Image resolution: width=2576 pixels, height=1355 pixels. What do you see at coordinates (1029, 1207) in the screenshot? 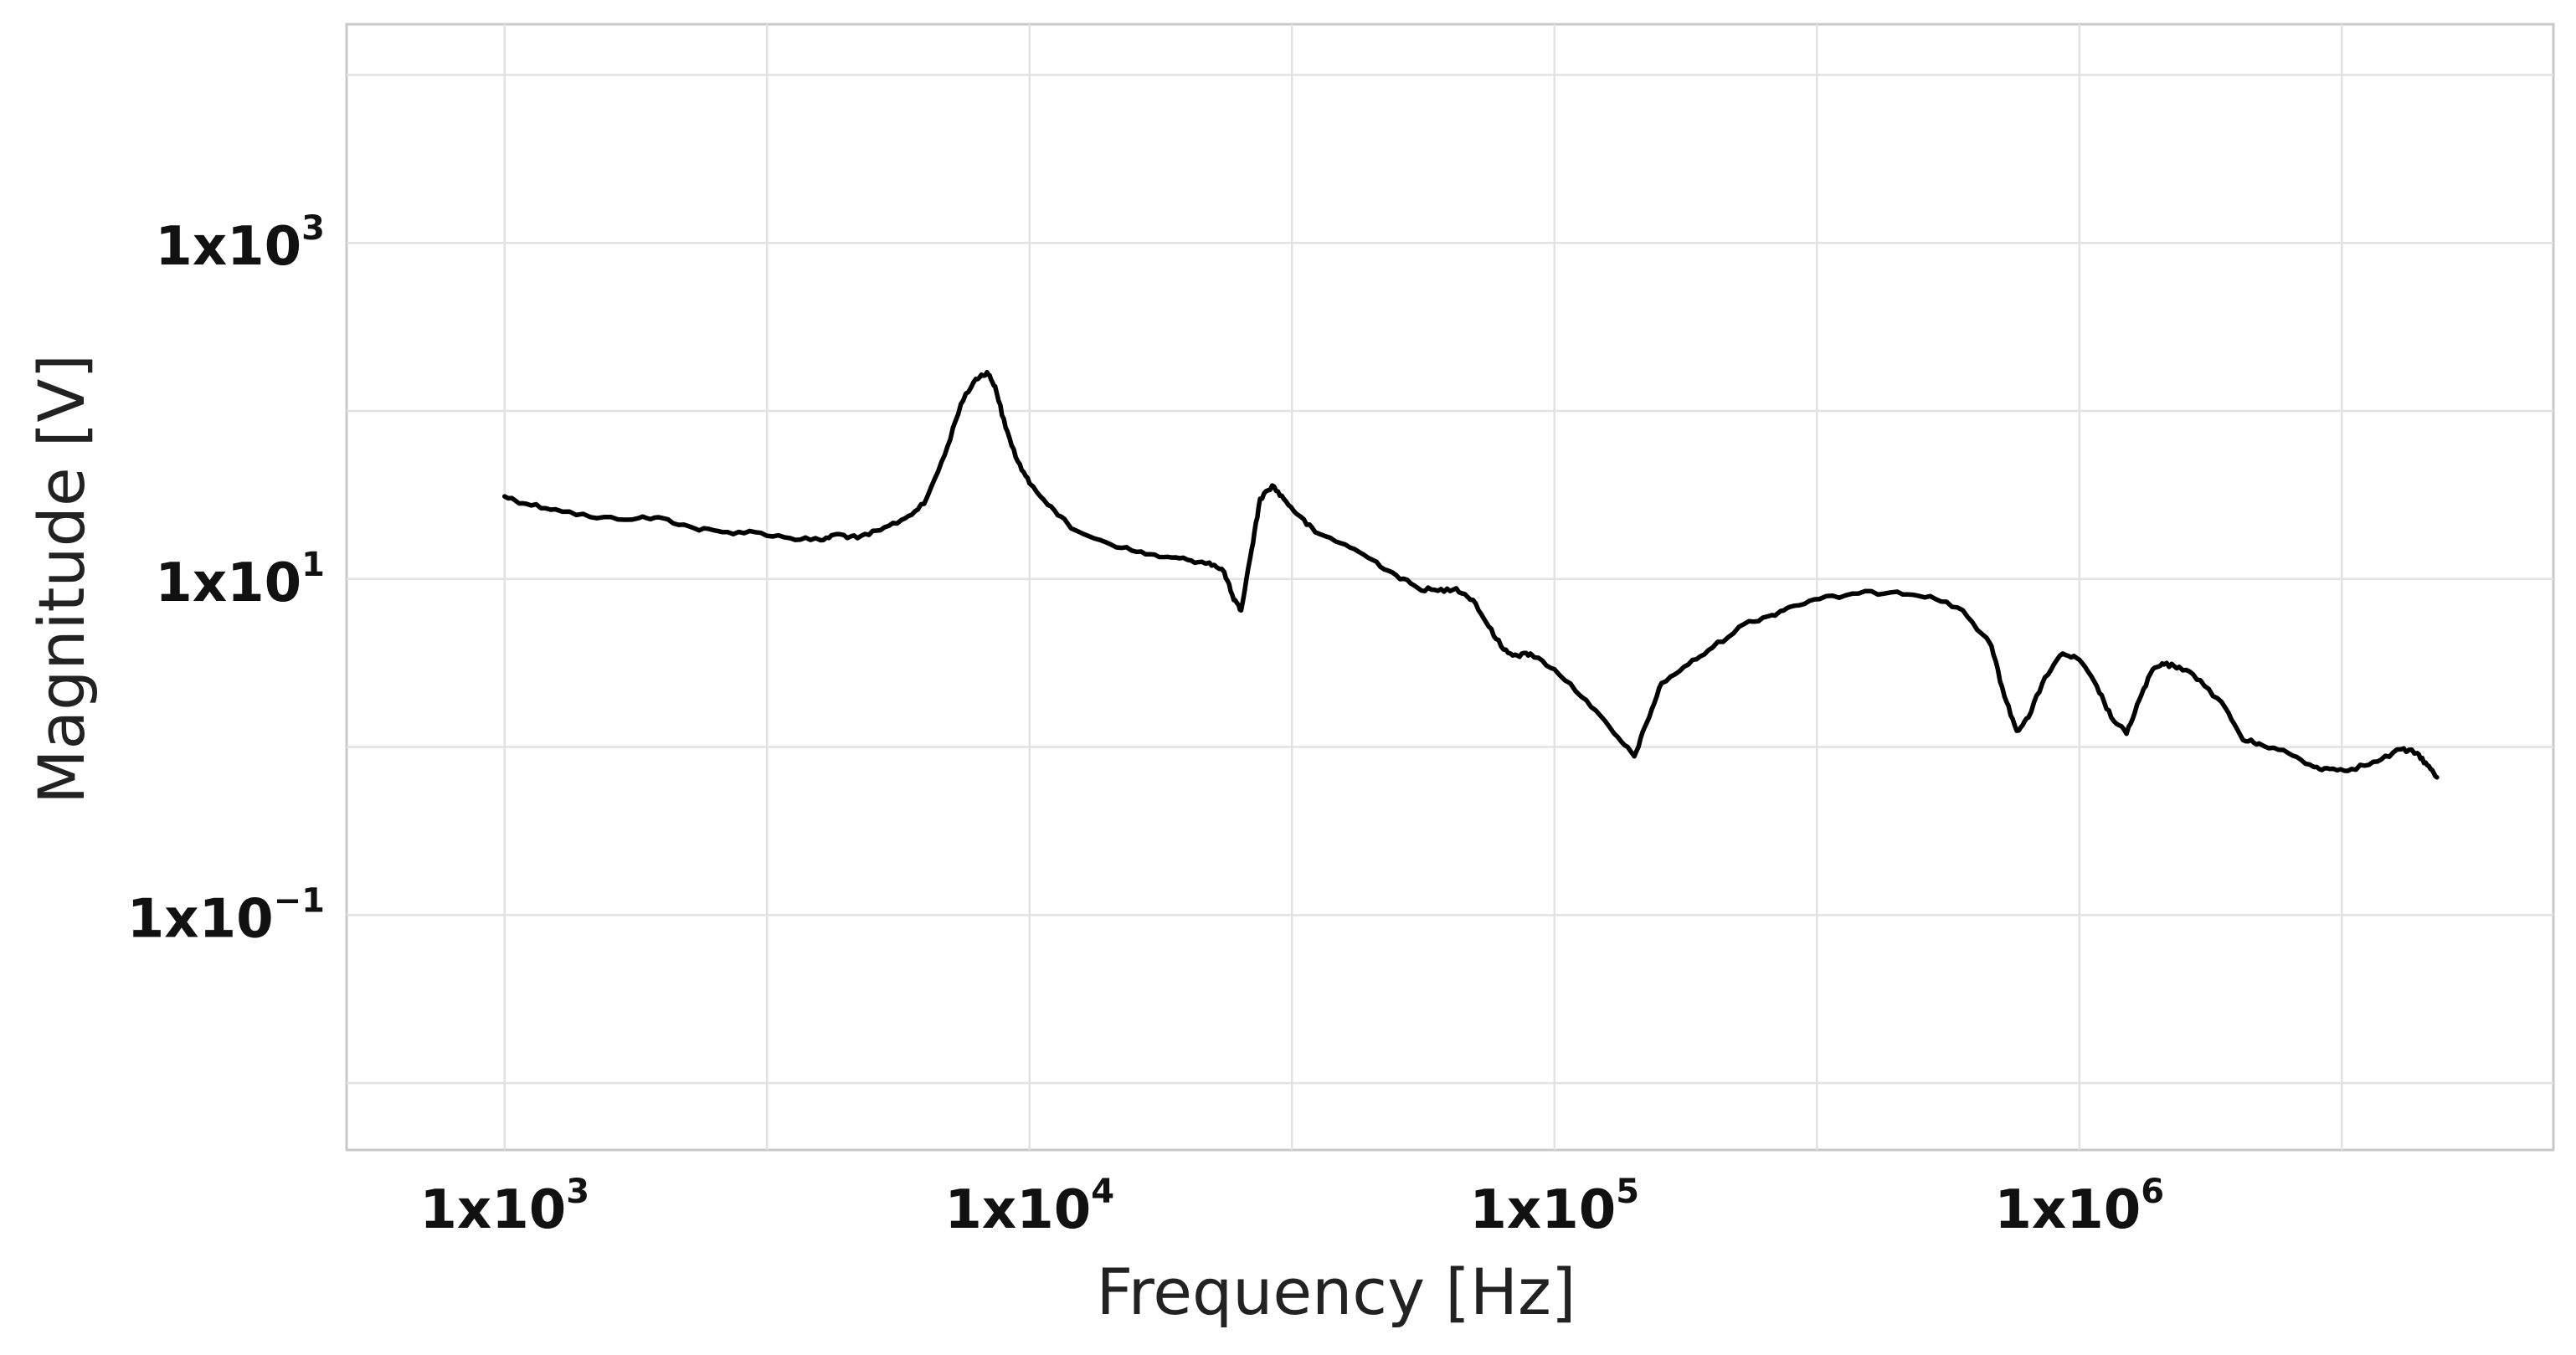
I see `x-tick-label: 1x104` at bounding box center [1029, 1207].